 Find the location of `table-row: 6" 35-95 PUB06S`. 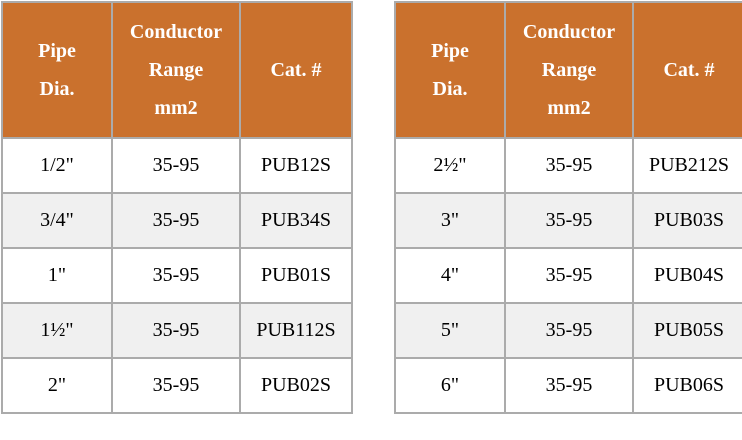

table-row: 6" 35-95 PUB06S is located at coordinates (568, 385).